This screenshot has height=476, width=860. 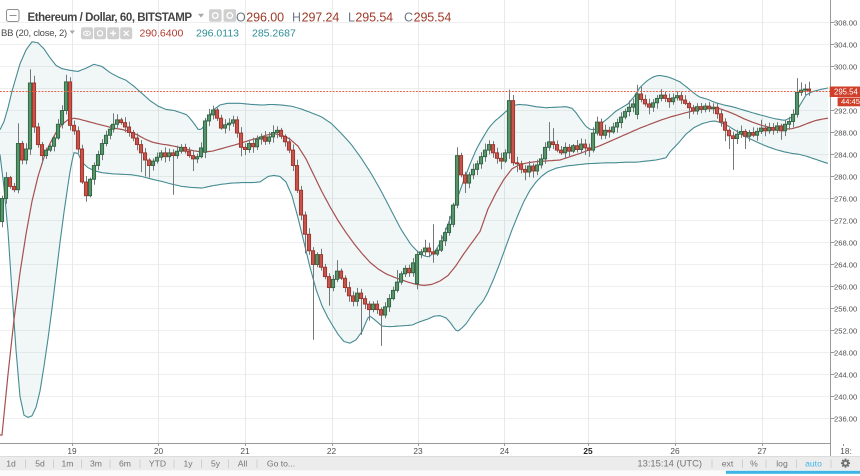 What do you see at coordinates (216, 464) in the screenshot?
I see `svg-text: 5y` at bounding box center [216, 464].